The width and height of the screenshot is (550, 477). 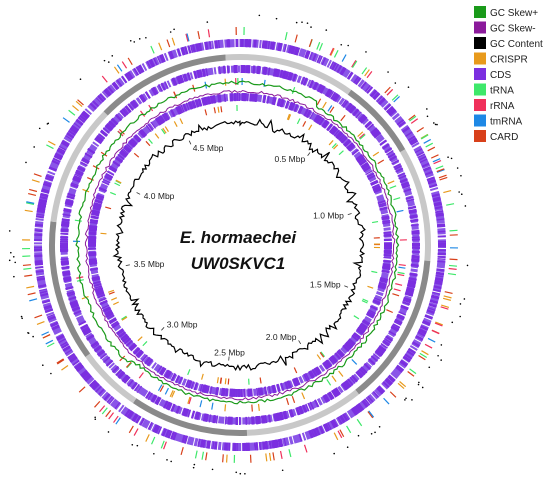 What do you see at coordinates (349, 214) in the screenshot?
I see `tick-mark` at bounding box center [349, 214].